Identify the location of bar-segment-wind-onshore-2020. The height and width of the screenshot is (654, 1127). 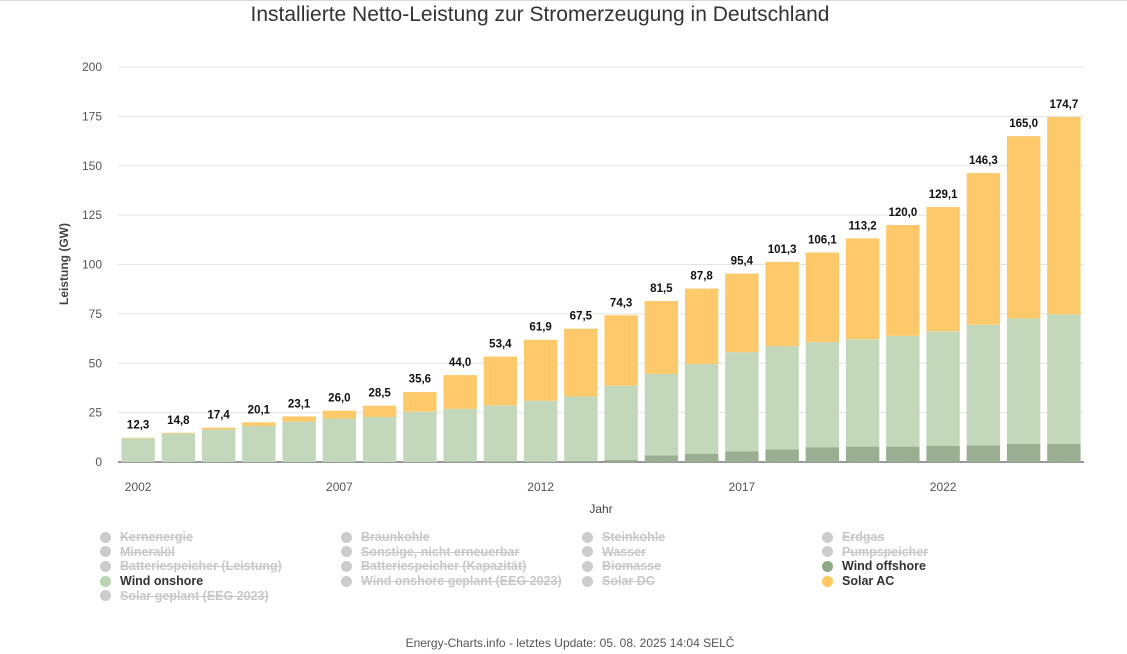
(862, 393).